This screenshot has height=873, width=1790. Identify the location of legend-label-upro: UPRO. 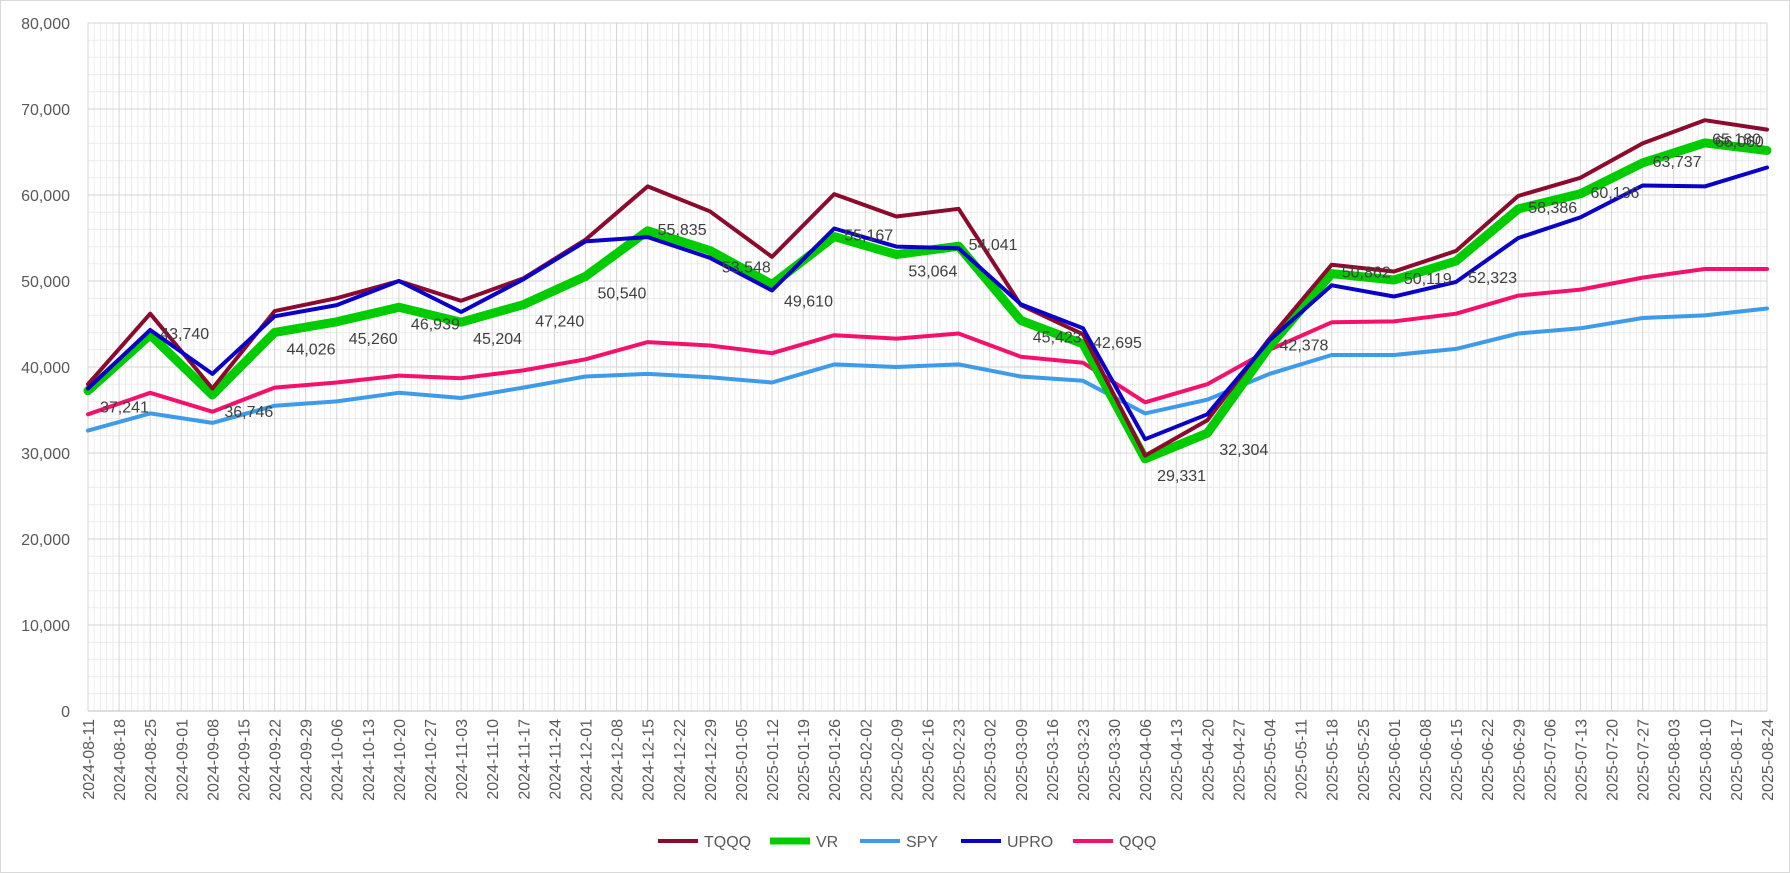
(1030, 842).